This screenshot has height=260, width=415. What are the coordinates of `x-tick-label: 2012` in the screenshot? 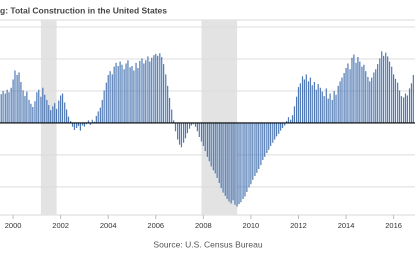 It's located at (298, 225).